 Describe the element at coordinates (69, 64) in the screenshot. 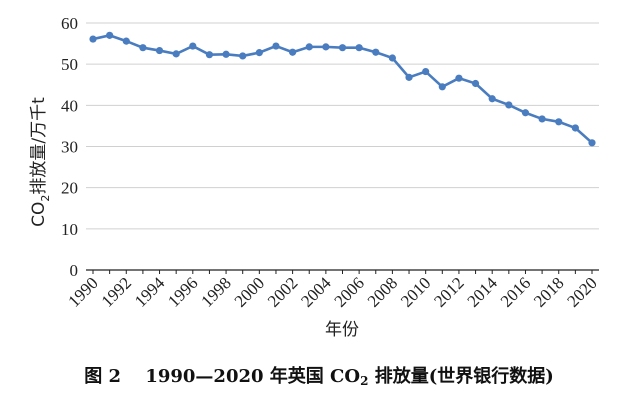

I see `y-tick-label: 50` at that location.